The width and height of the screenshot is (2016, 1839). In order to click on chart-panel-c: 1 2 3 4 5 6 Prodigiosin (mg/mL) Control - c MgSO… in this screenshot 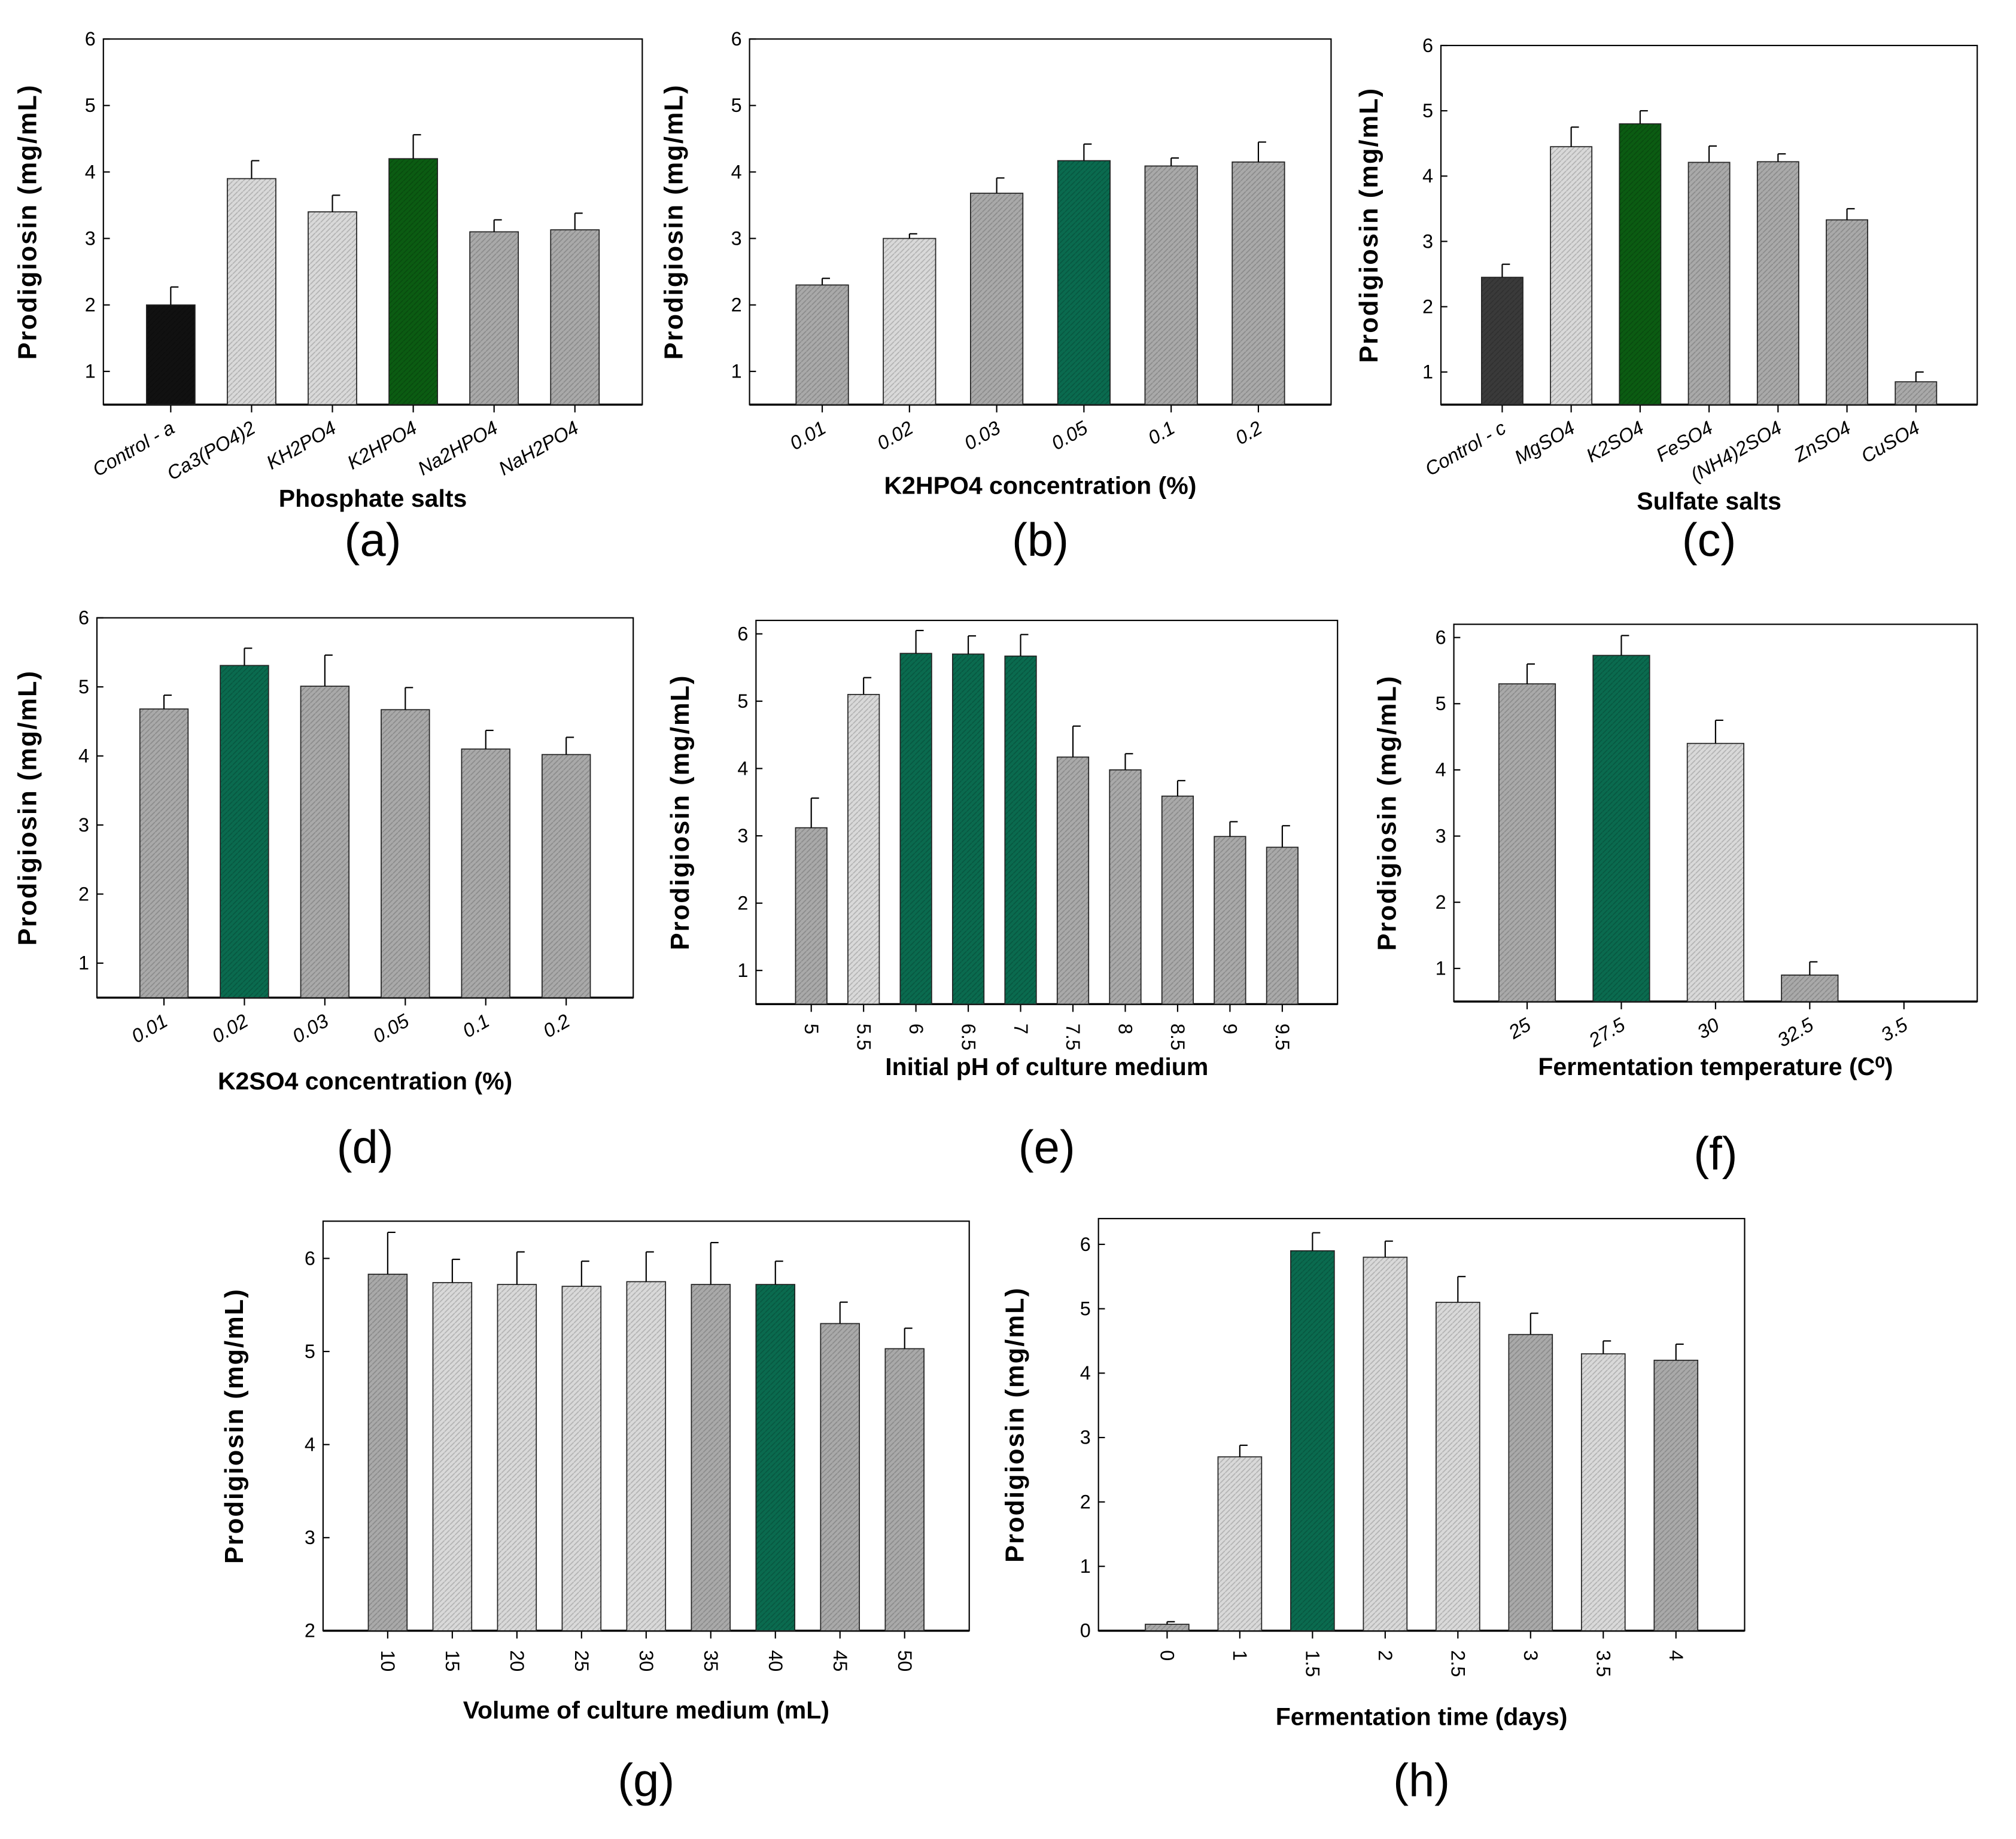, I will do `click(1666, 300)`.